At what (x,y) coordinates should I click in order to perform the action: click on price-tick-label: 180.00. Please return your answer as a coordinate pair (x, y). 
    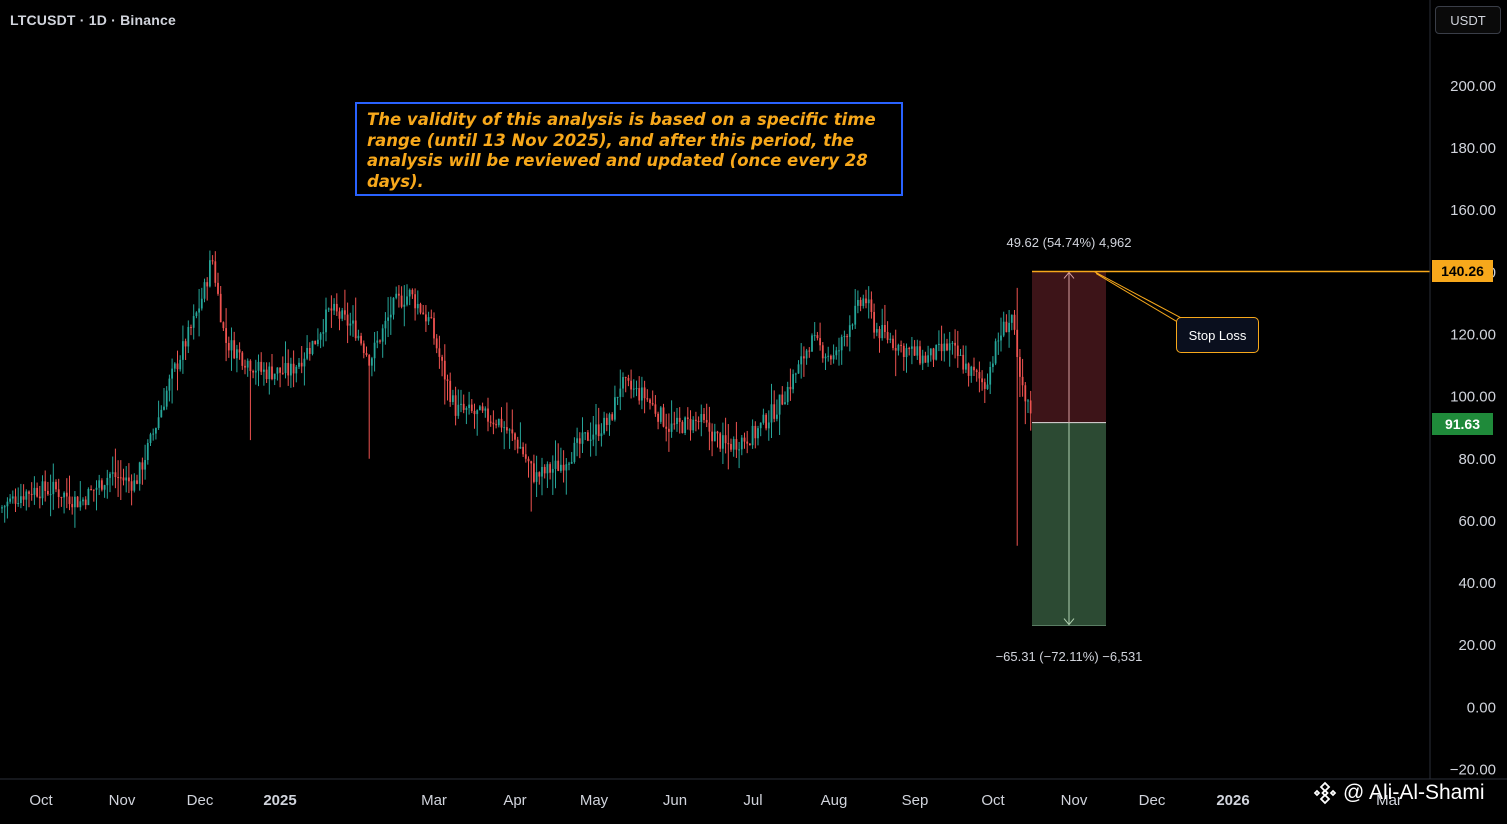
    Looking at the image, I should click on (1473, 148).